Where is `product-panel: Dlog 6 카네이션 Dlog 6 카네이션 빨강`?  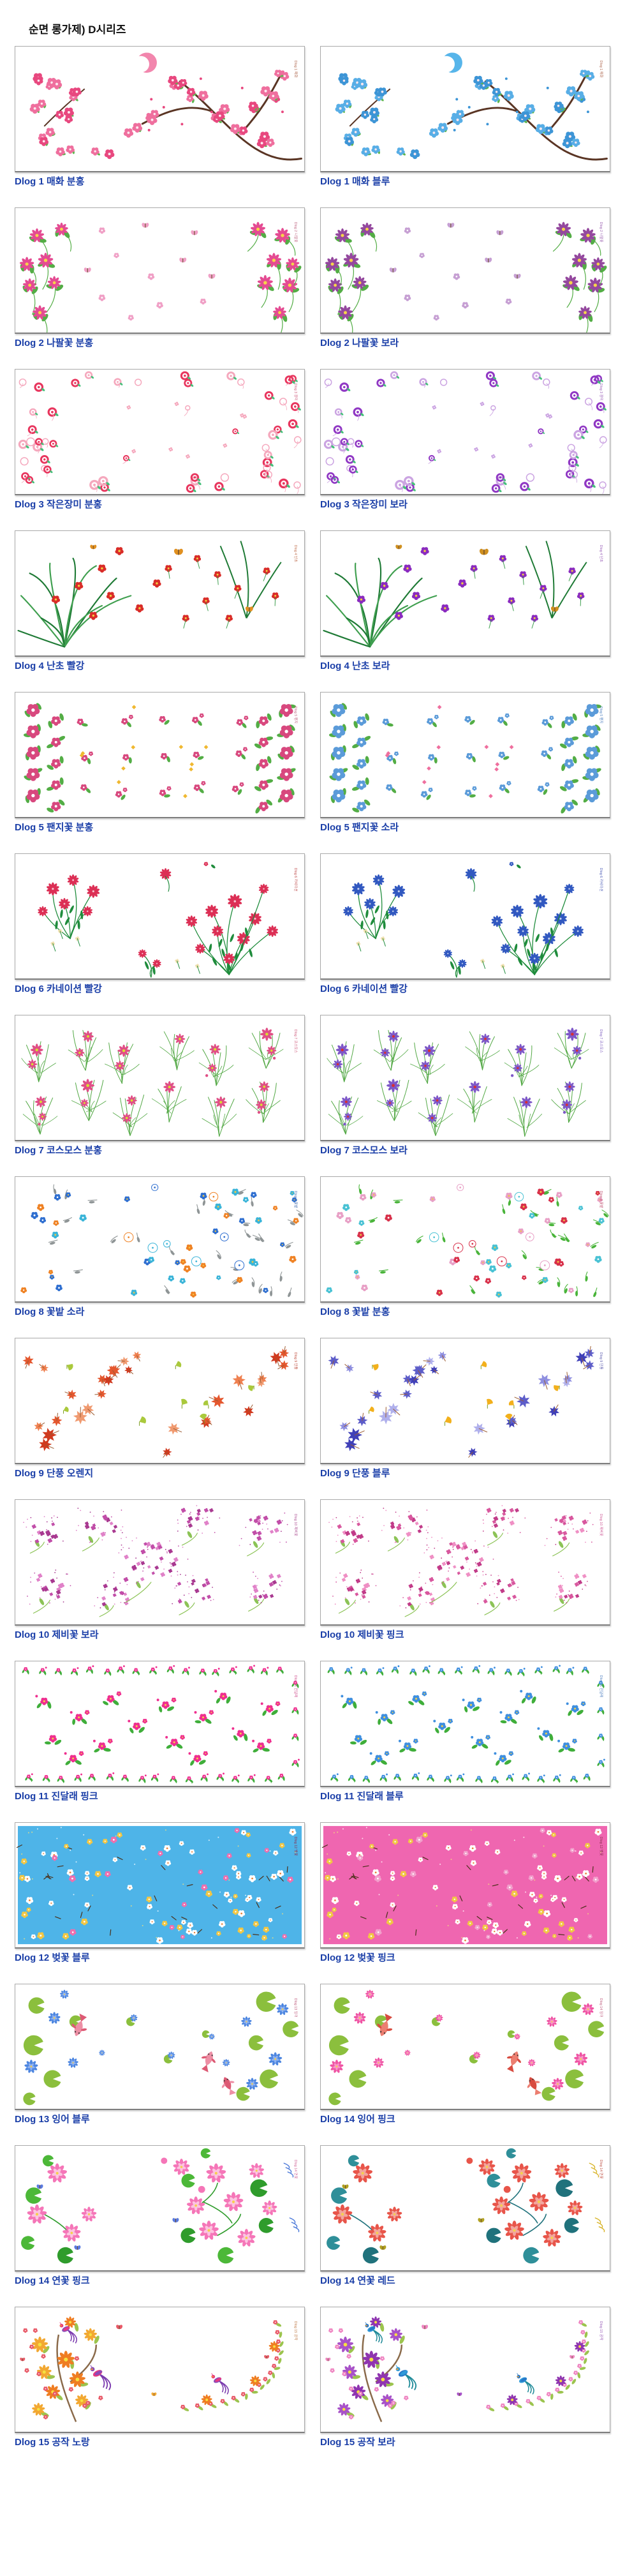 product-panel: Dlog 6 카네이션 Dlog 6 카네이션 빨강 is located at coordinates (160, 924).